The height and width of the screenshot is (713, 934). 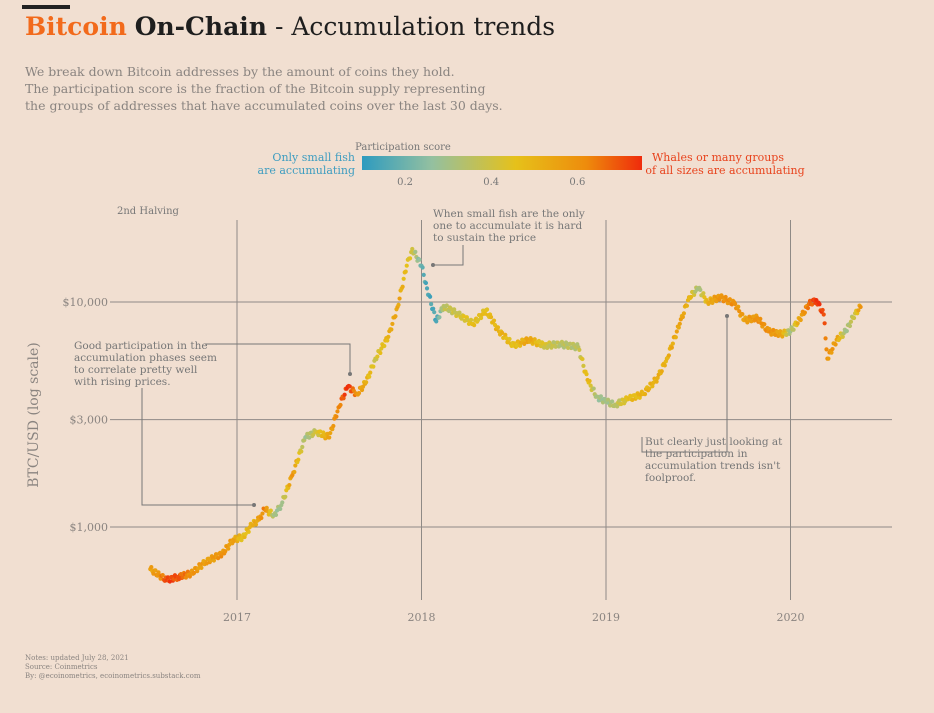 What do you see at coordinates (718, 157) in the screenshot?
I see `legend-right-label: Whales or many groups` at bounding box center [718, 157].